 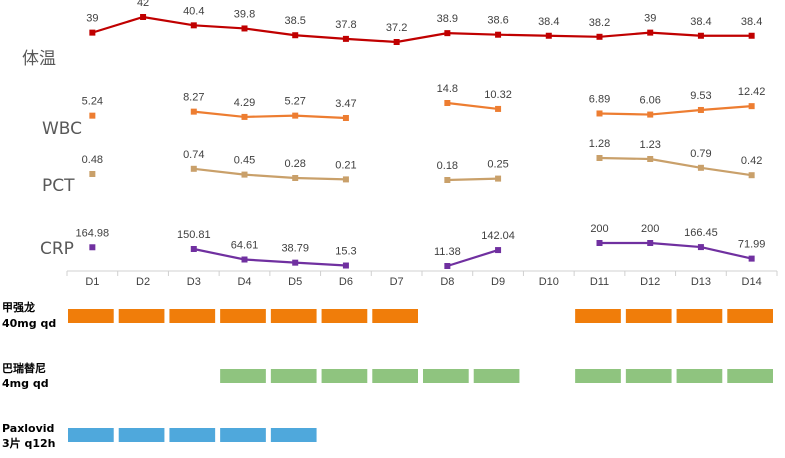 I want to click on data-point-WBC-D11, so click(x=599, y=113).